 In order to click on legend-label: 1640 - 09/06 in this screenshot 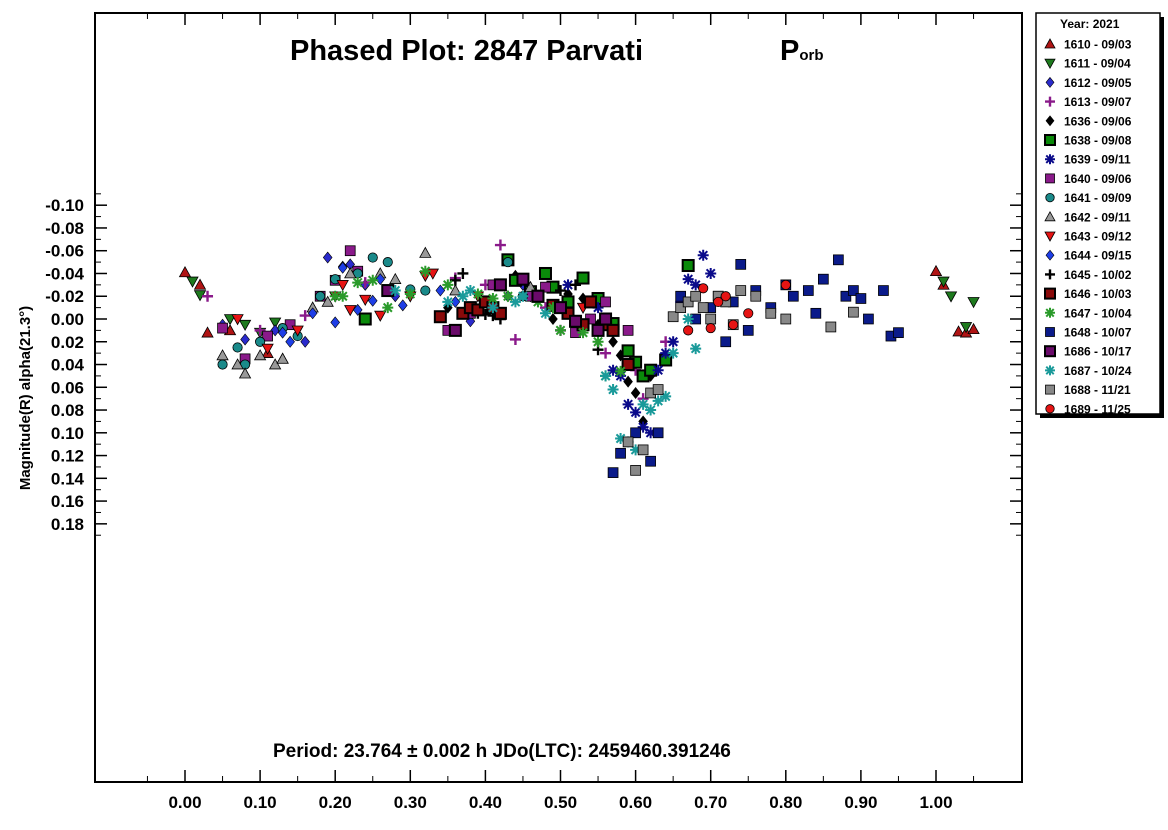, I will do `click(1098, 179)`.